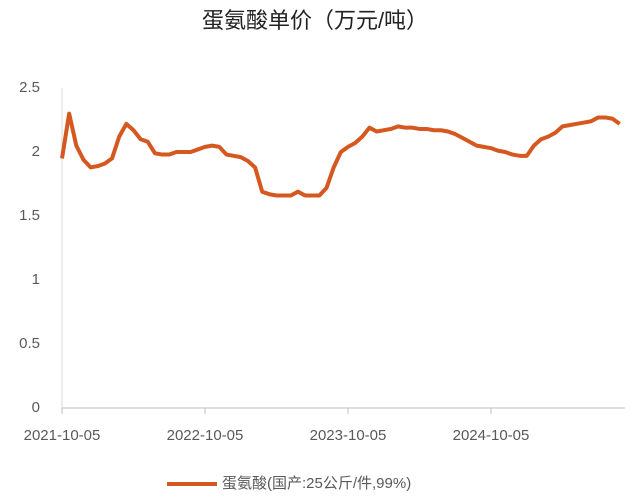 Image resolution: width=630 pixels, height=501 pixels. I want to click on x-tick-label: 2023-10-05, so click(348, 435).